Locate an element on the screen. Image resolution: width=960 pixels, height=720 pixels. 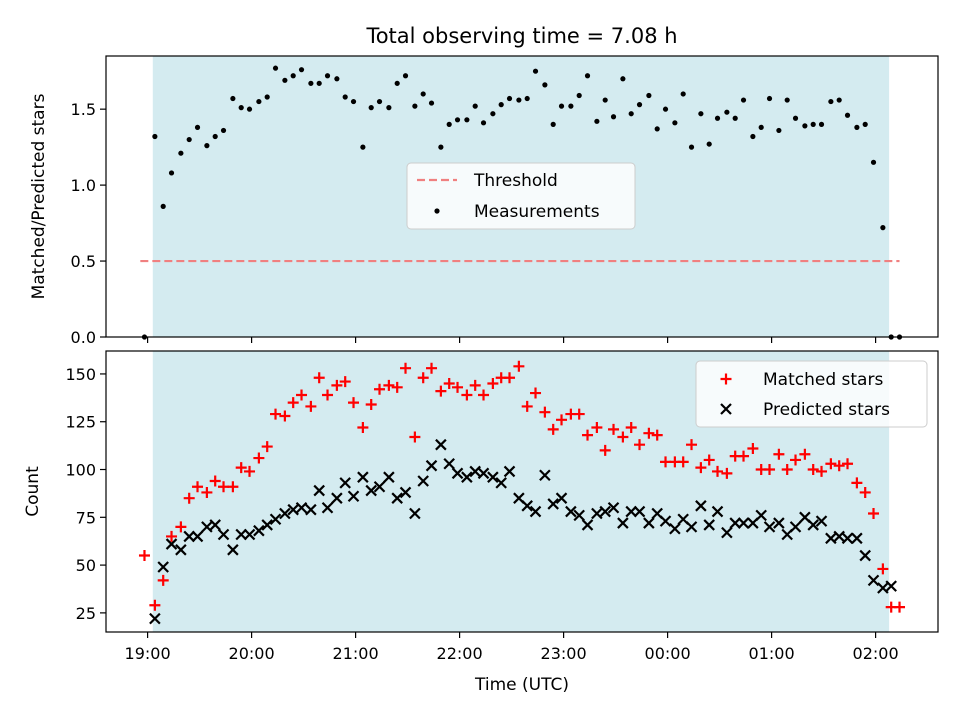
legend-measurement-label: Measurements is located at coordinates (537, 212).